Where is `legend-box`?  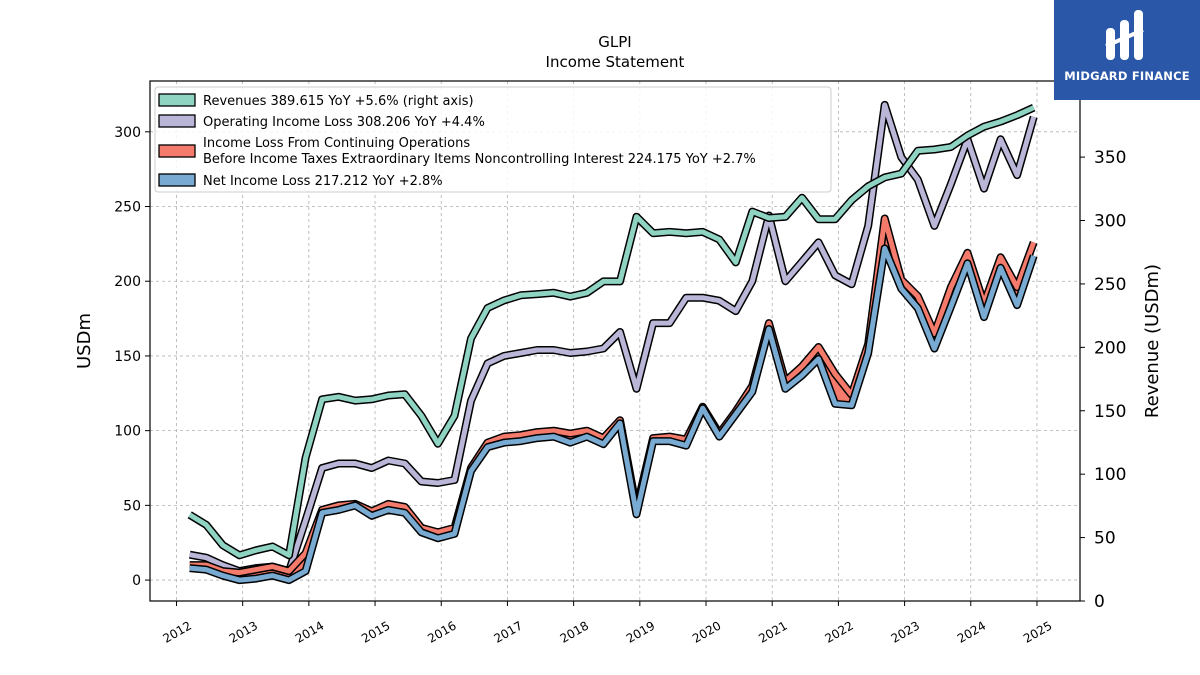
legend-box is located at coordinates (493, 139).